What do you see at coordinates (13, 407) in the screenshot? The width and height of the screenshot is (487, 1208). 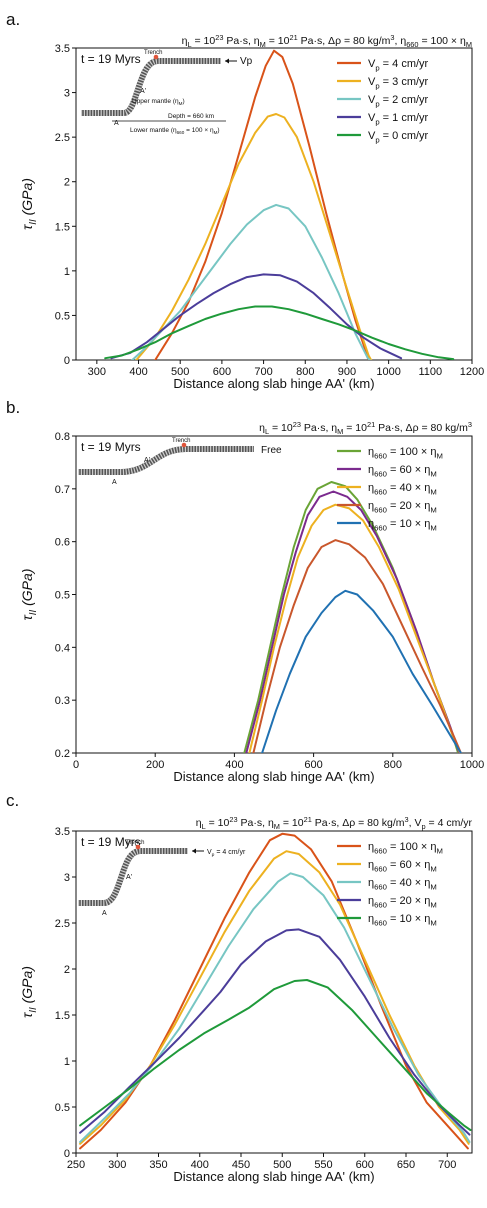 I see `panel-letter: b.` at bounding box center [13, 407].